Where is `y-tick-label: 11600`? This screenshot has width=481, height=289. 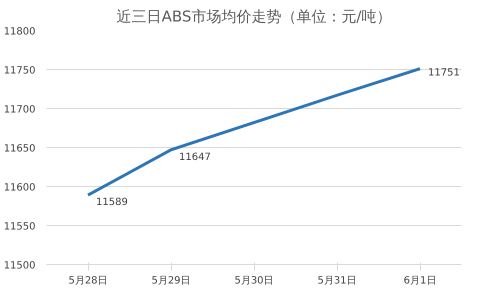 y-tick-label: 11600 is located at coordinates (20, 188).